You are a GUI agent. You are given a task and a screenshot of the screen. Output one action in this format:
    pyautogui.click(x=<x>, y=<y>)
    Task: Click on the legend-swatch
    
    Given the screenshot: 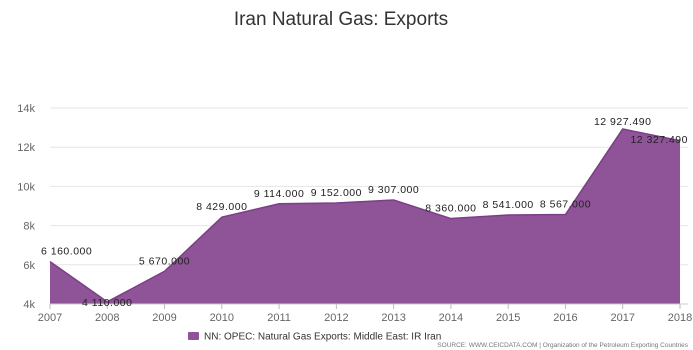 What is the action you would take?
    pyautogui.click(x=193, y=336)
    